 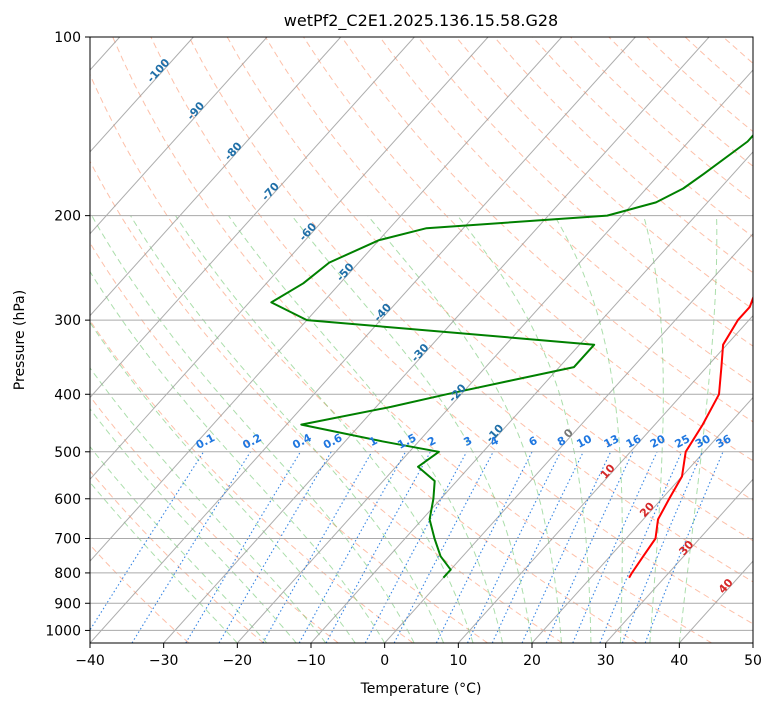 I want to click on mixing-ratio-label: 30, so click(x=703, y=441).